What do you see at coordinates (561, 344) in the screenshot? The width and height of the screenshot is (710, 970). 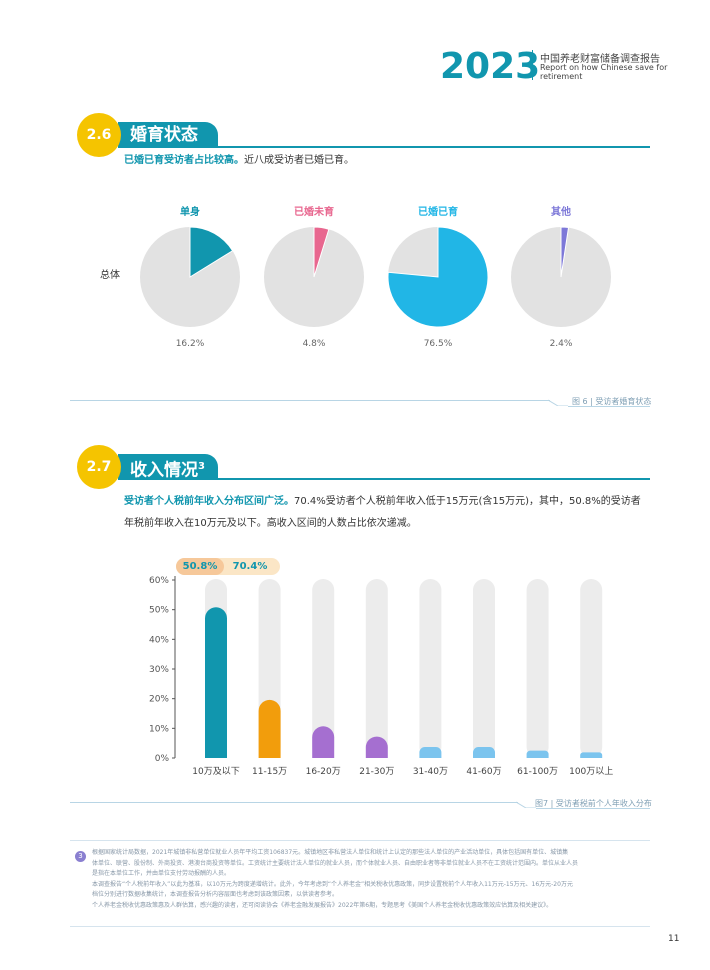 I see `pie-value-label: 2.4%` at bounding box center [561, 344].